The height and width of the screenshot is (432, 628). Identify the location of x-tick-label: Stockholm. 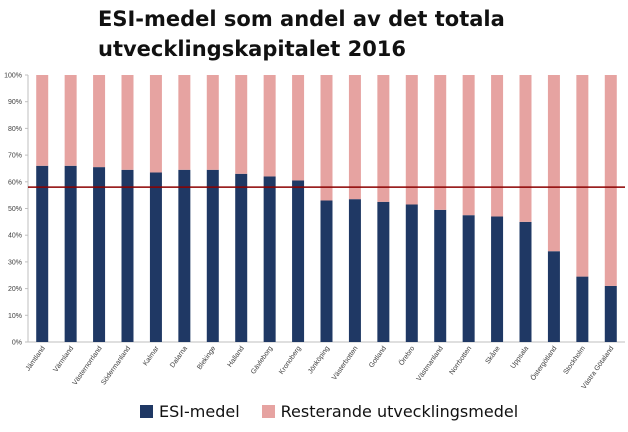
(575, 360).